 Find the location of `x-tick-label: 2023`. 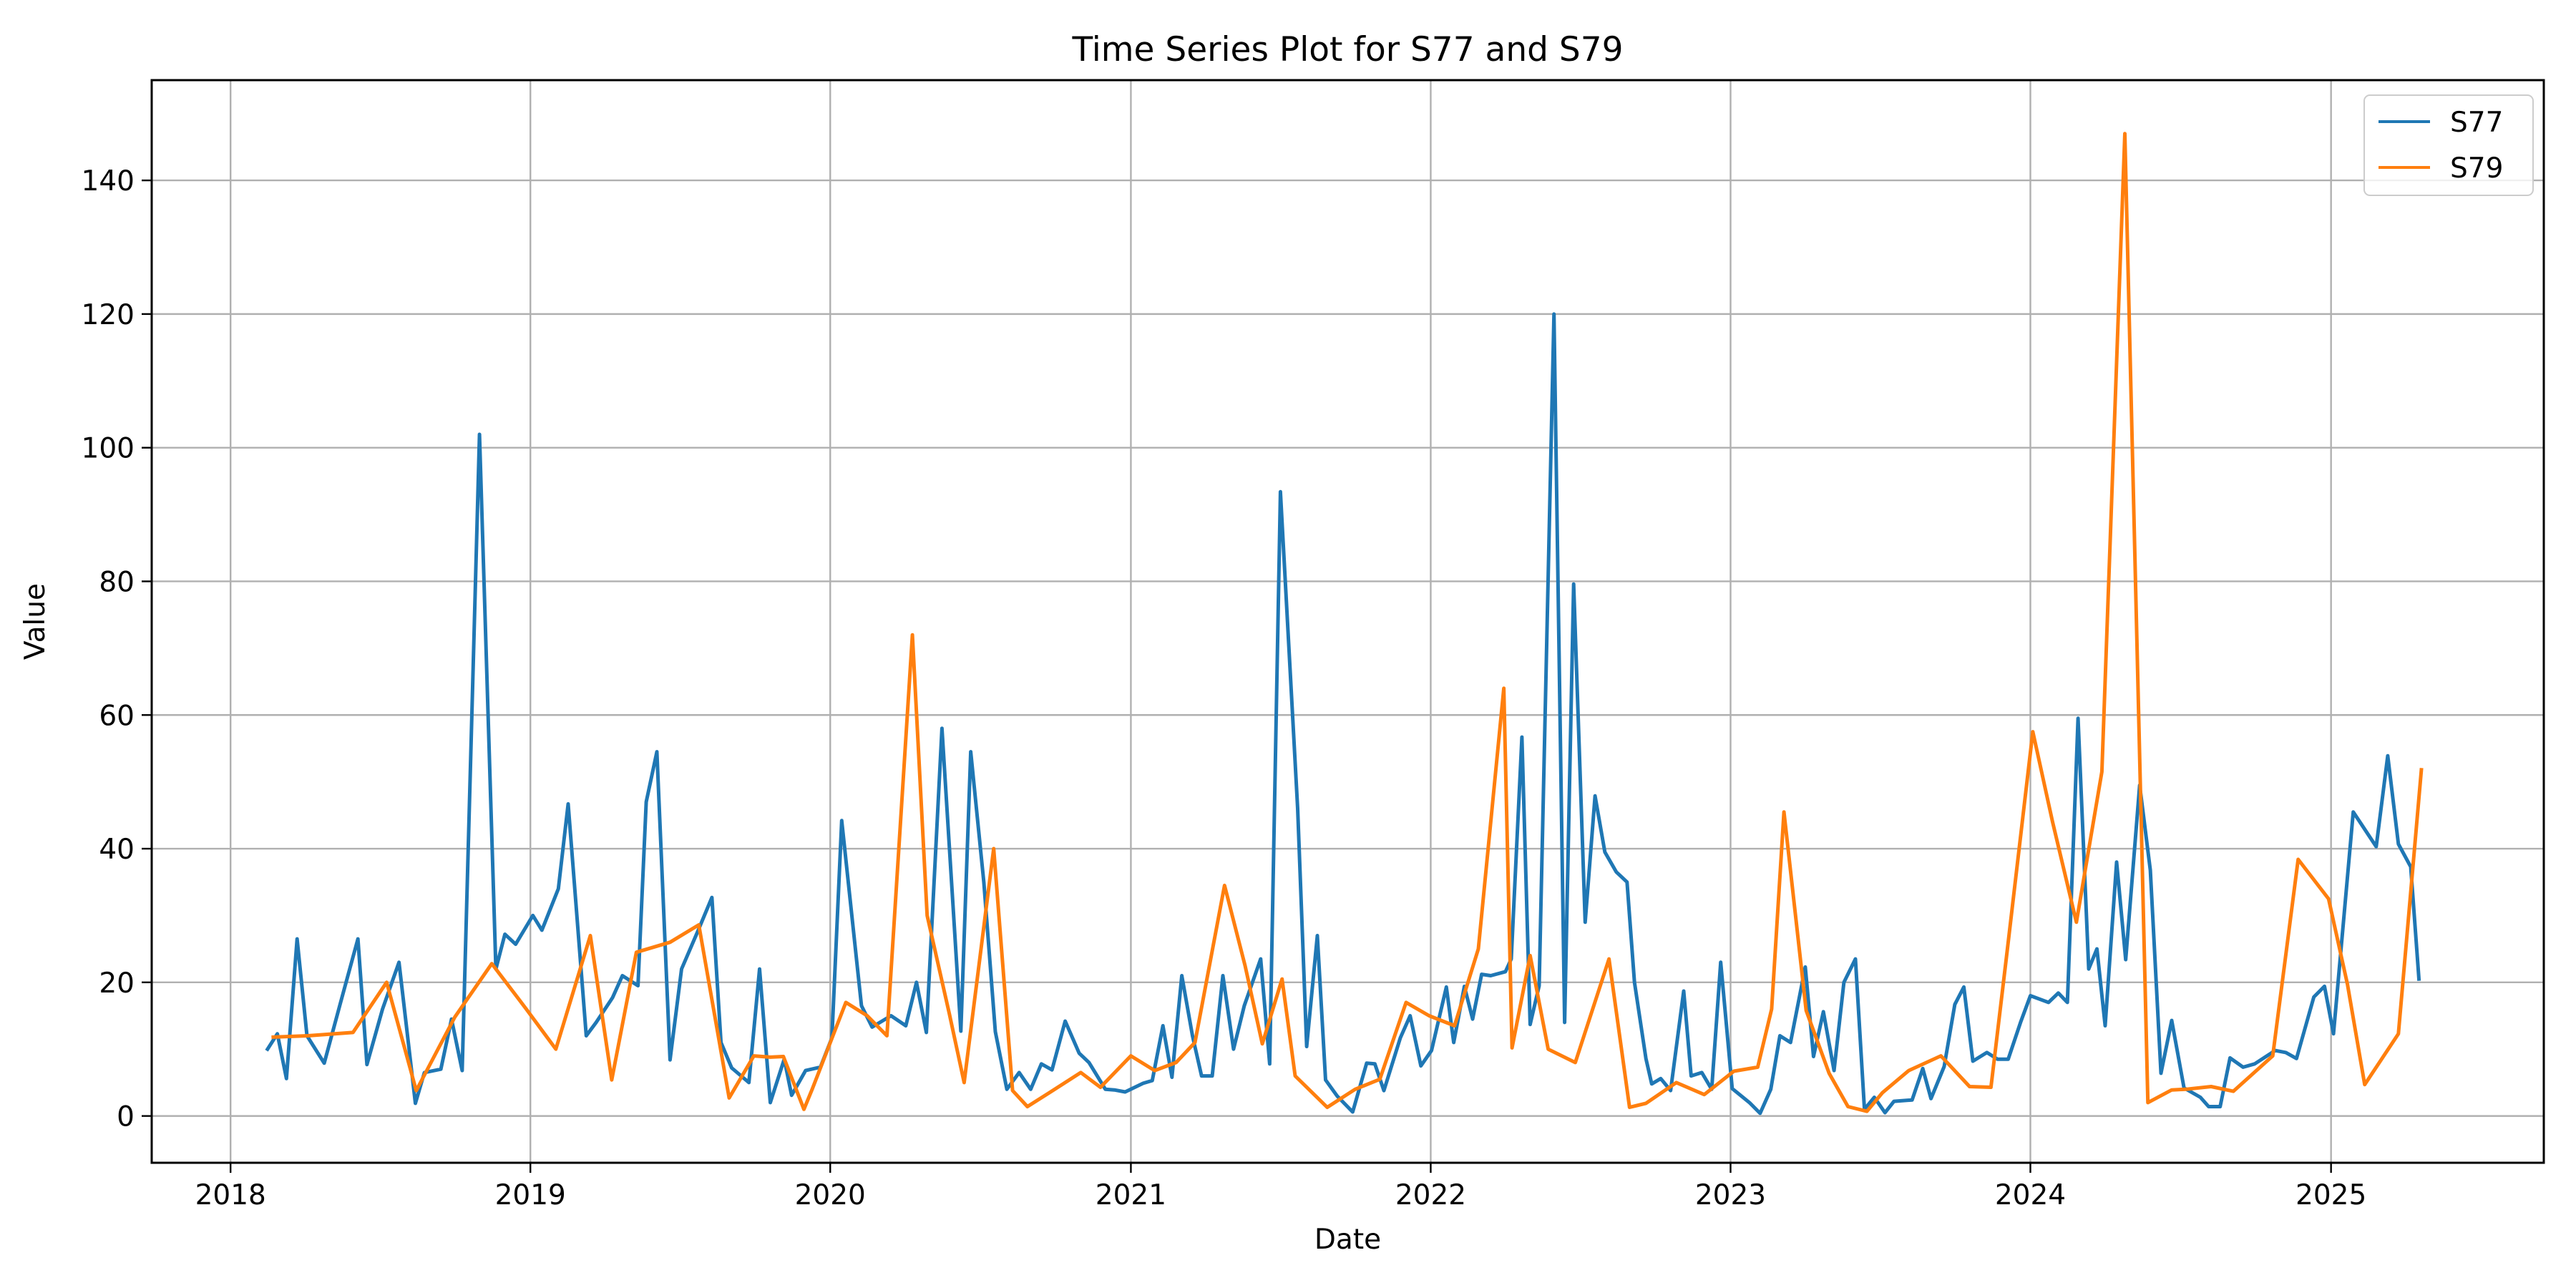

x-tick-label: 2023 is located at coordinates (1730, 1195).